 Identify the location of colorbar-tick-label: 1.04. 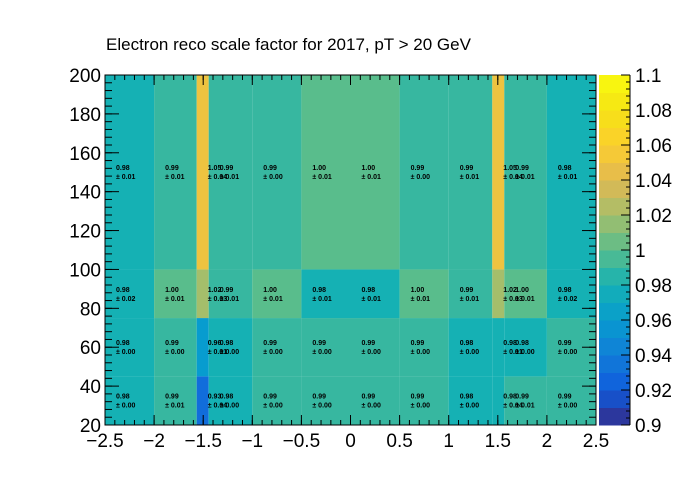
(653, 181).